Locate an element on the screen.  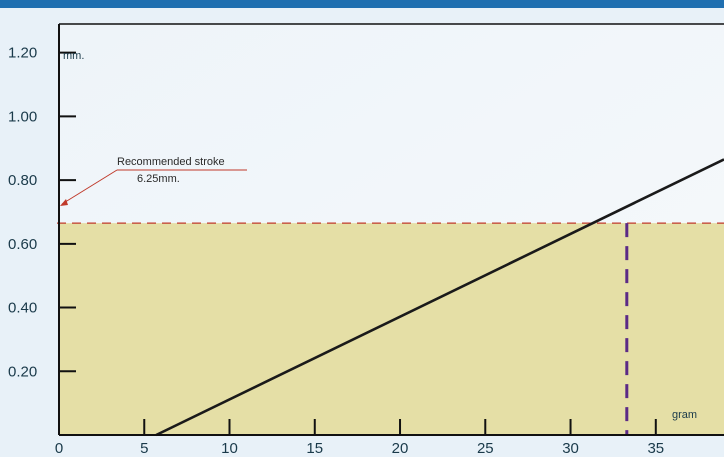
annotation-arrowhead is located at coordinates (64, 202).